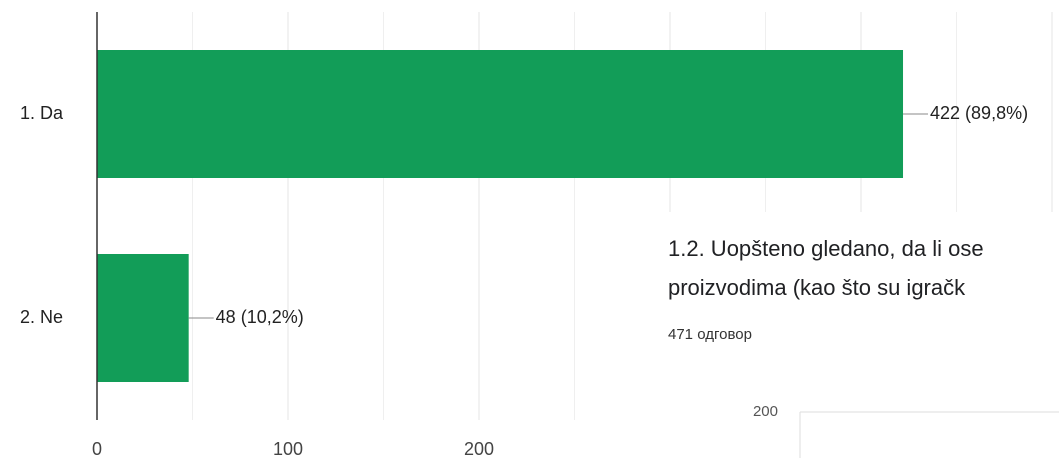  I want to click on category-label: 1. Da, so click(42, 113).